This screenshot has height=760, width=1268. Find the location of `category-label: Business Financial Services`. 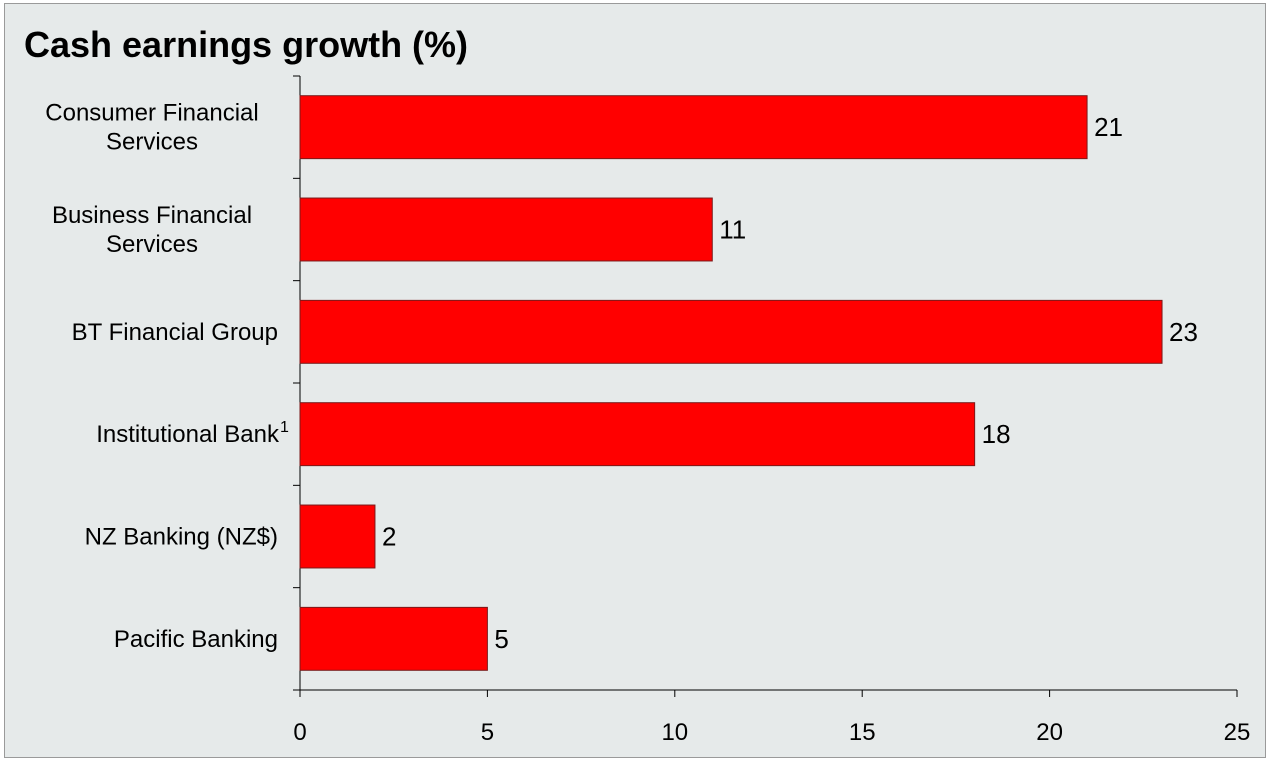

category-label: Business Financial Services is located at coordinates (152, 230).